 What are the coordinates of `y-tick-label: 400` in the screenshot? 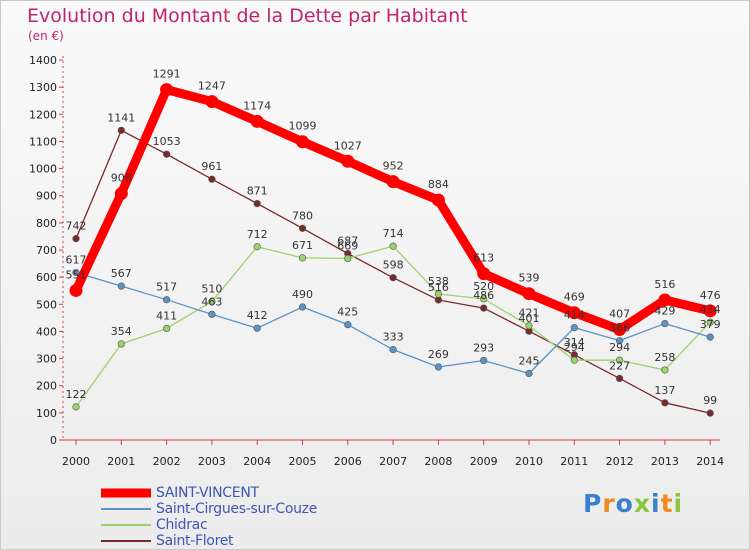 It's located at (46, 331).